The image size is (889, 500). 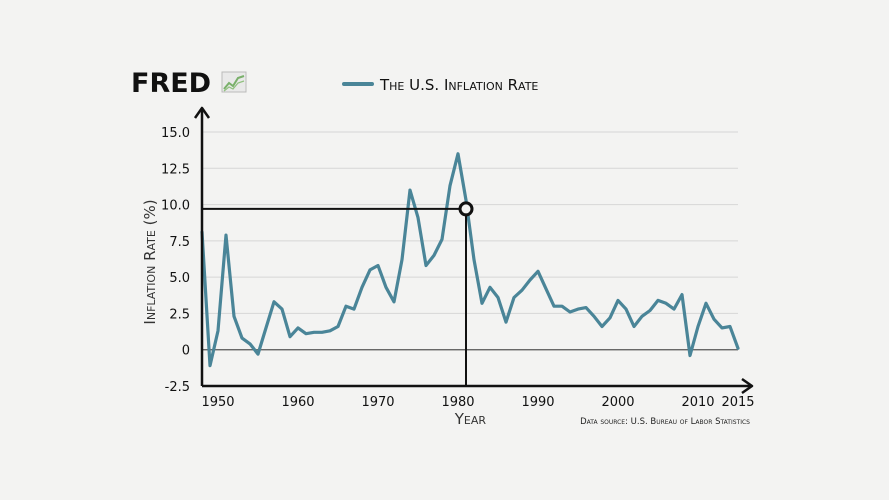 I want to click on x-tick-label: 1950, so click(x=217, y=402).